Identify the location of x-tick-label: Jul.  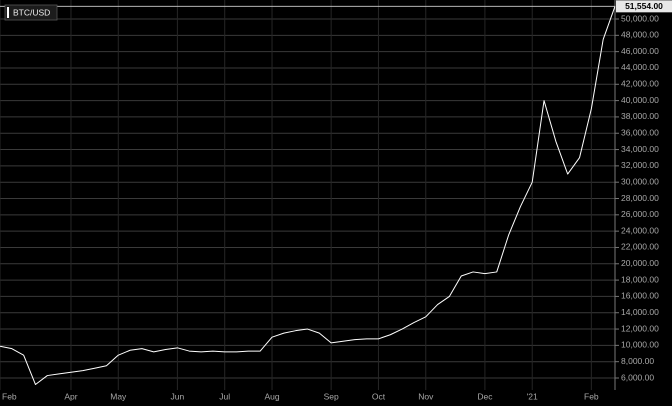
(224, 396).